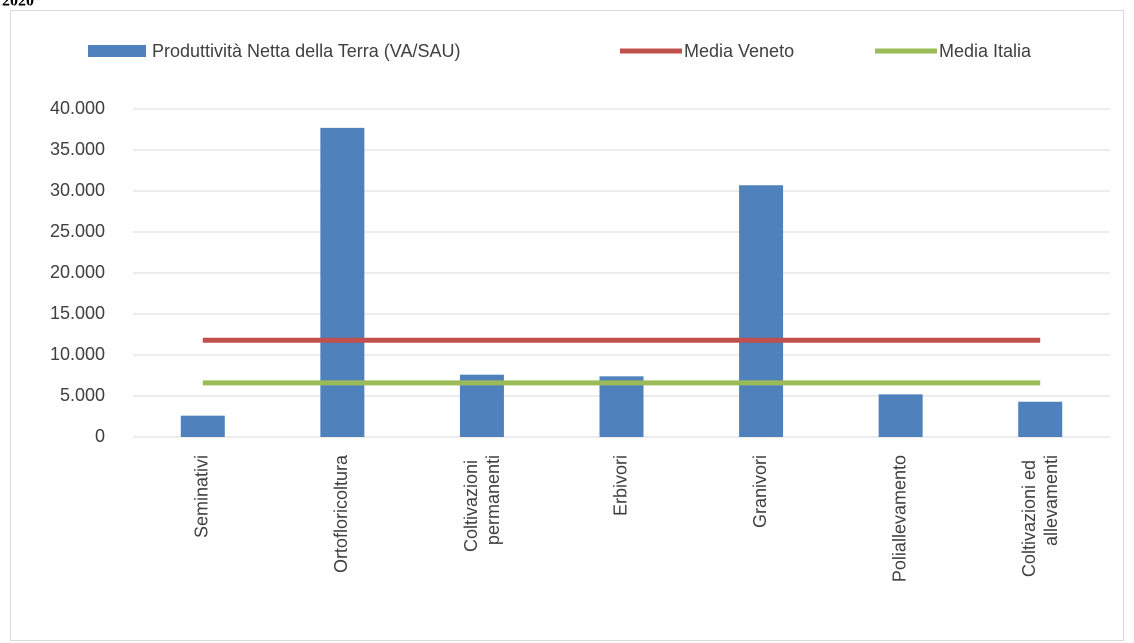 Image resolution: width=1134 pixels, height=643 pixels. What do you see at coordinates (77, 108) in the screenshot?
I see `y-tick-label: 40.000` at bounding box center [77, 108].